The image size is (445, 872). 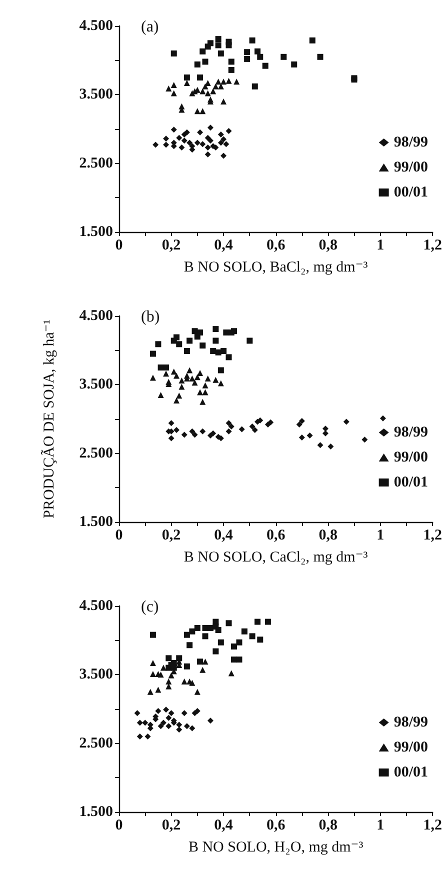 What do you see at coordinates (224, 246) in the screenshot?
I see `x-tick-label: 0,4` at bounding box center [224, 246].